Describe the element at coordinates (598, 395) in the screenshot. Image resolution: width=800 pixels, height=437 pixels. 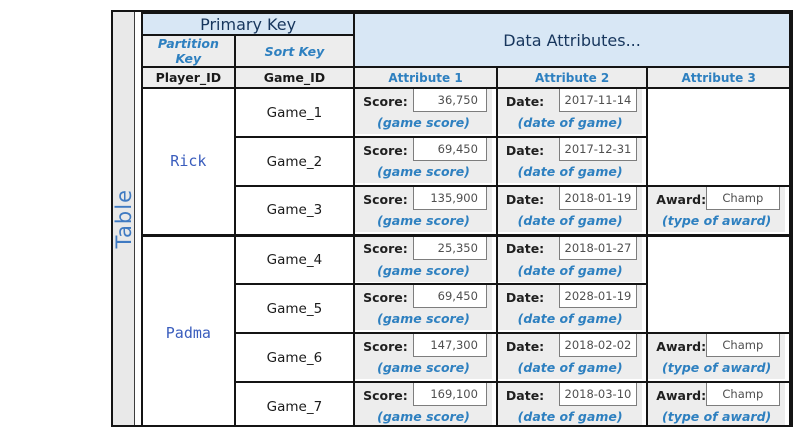
I see `date-value: 2018-03-10` at that location.